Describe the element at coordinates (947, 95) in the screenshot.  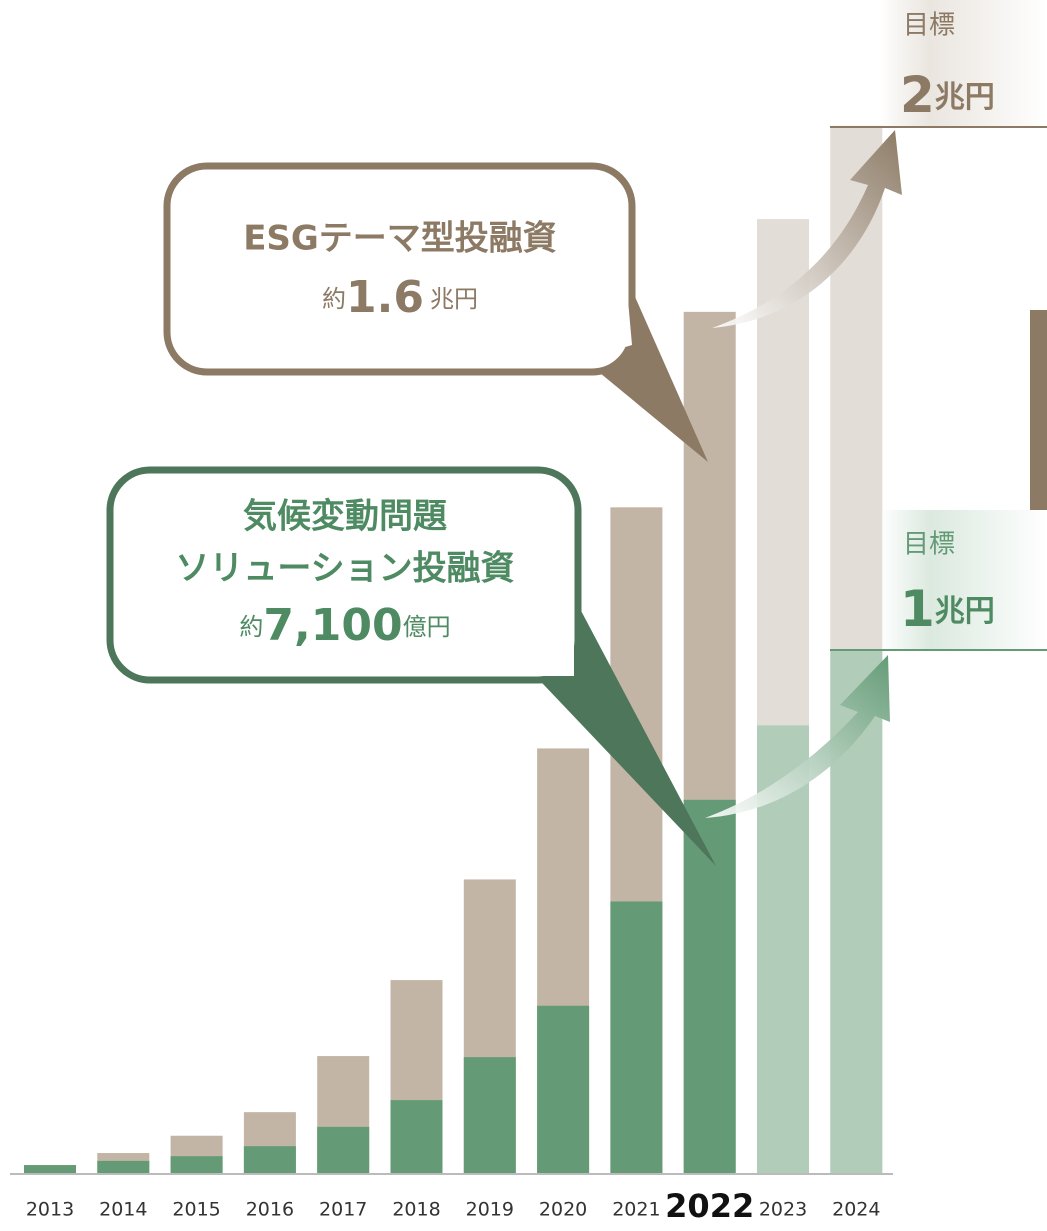
I see `target-value: 2兆円` at that location.